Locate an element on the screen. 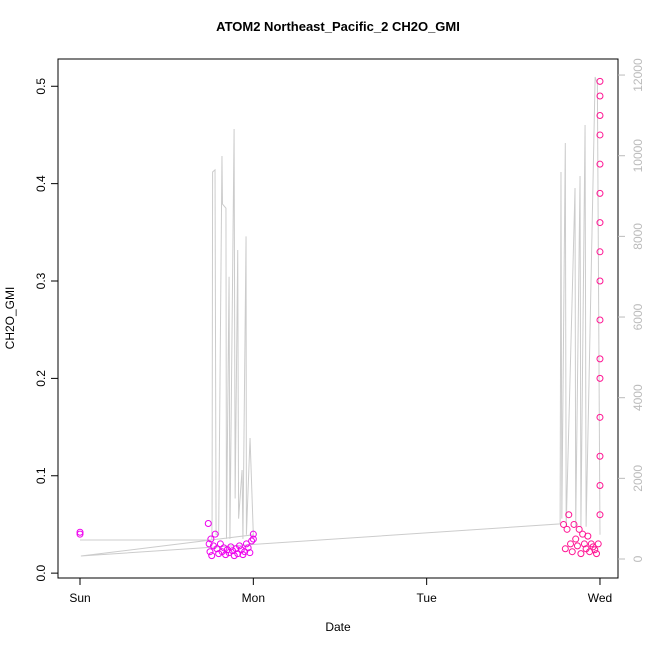 This screenshot has width=650, height=655. x-tick-label: Mon is located at coordinates (253, 598).